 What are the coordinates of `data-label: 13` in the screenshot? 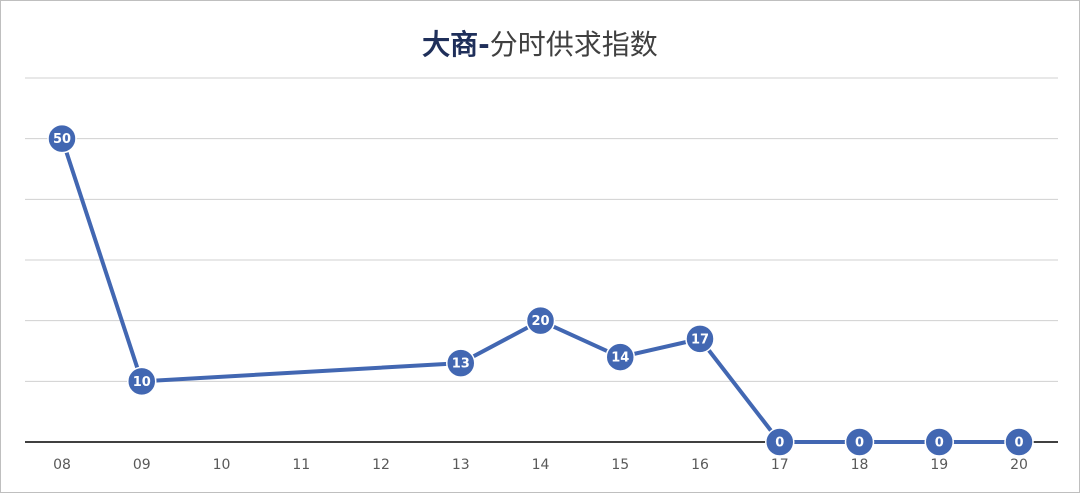 It's located at (461, 364).